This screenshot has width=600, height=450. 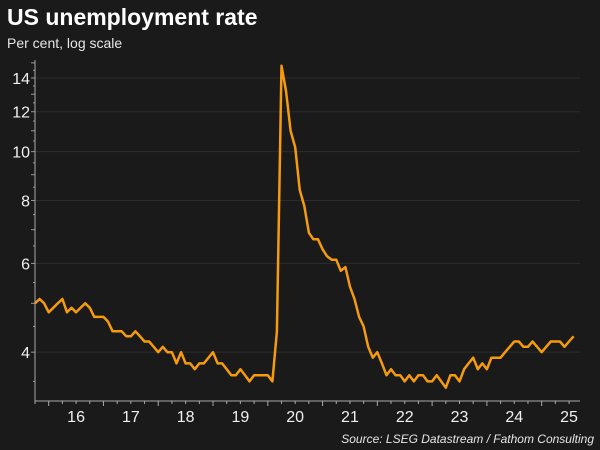 What do you see at coordinates (76, 417) in the screenshot?
I see `x-tick-label: 16` at bounding box center [76, 417].